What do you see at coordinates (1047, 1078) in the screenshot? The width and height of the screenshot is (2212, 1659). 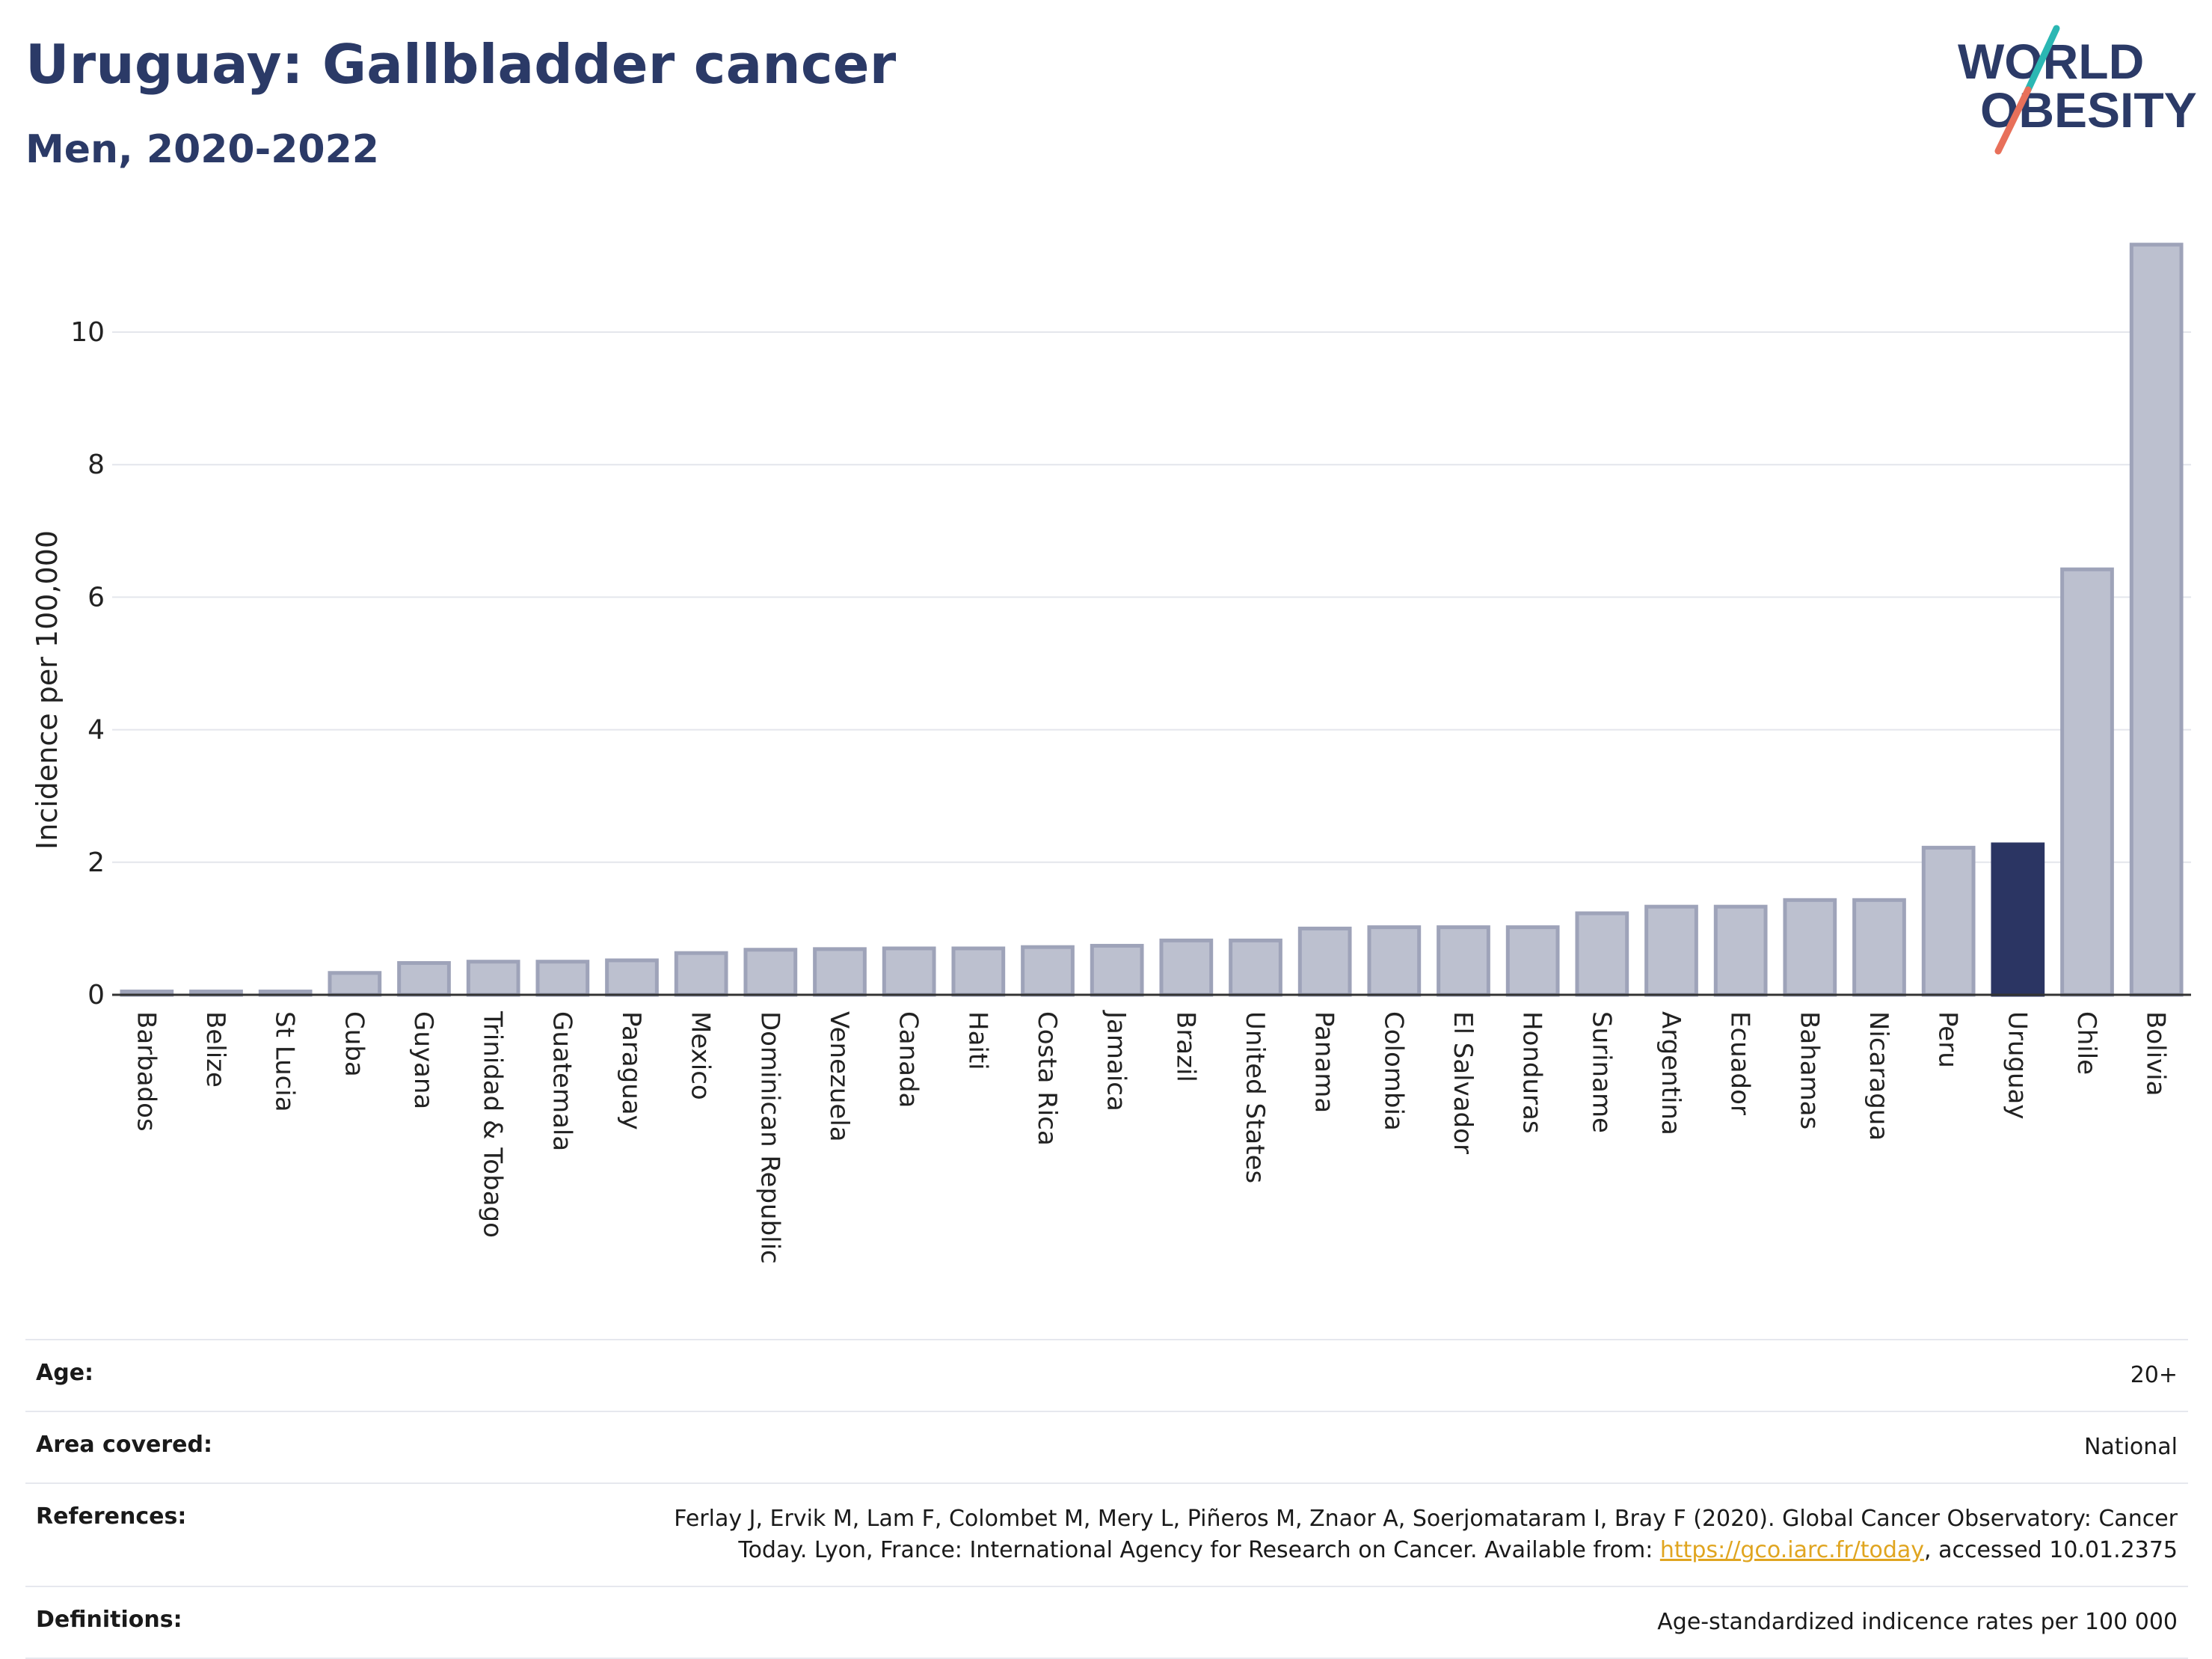 I see `x-tick-label: Costa Rica` at bounding box center [1047, 1078].